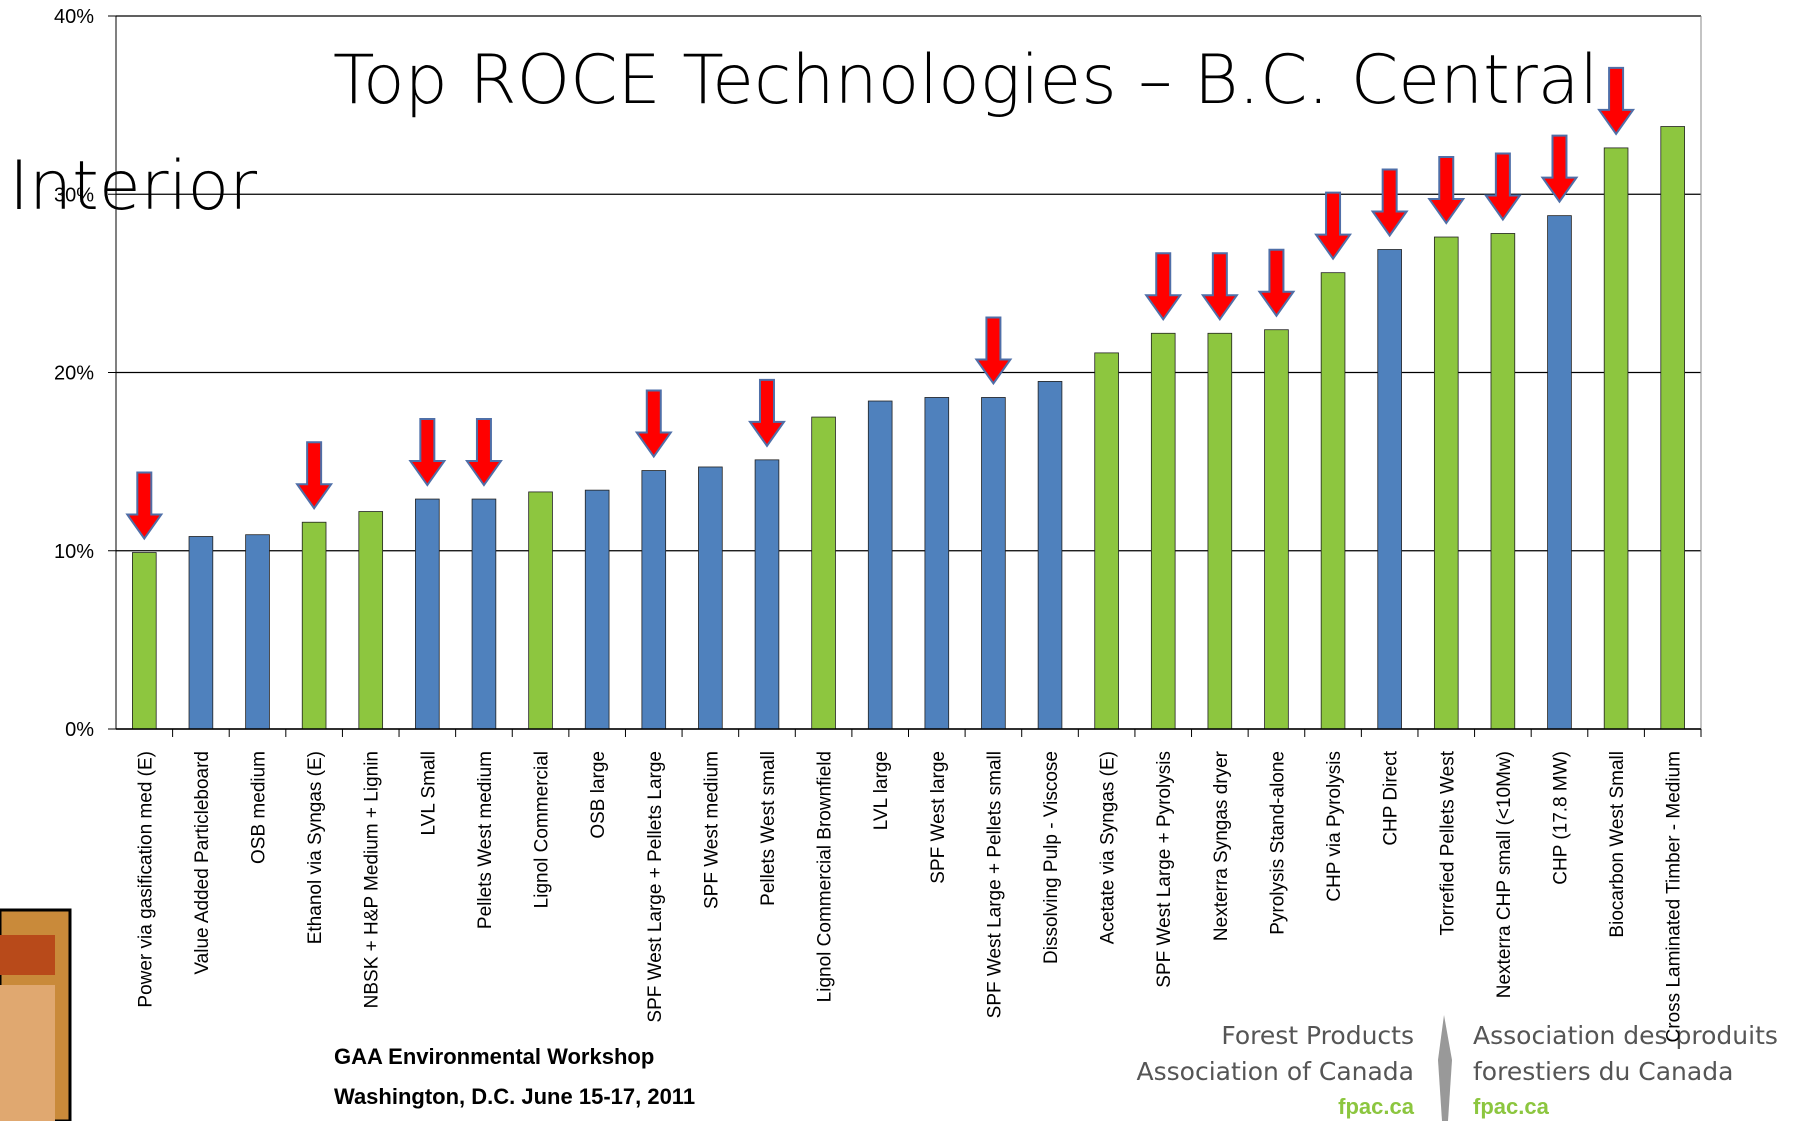 Image resolution: width=1800 pixels, height=1121 pixels. What do you see at coordinates (428, 793) in the screenshot?
I see `x-tick-label: LVL Small` at bounding box center [428, 793].